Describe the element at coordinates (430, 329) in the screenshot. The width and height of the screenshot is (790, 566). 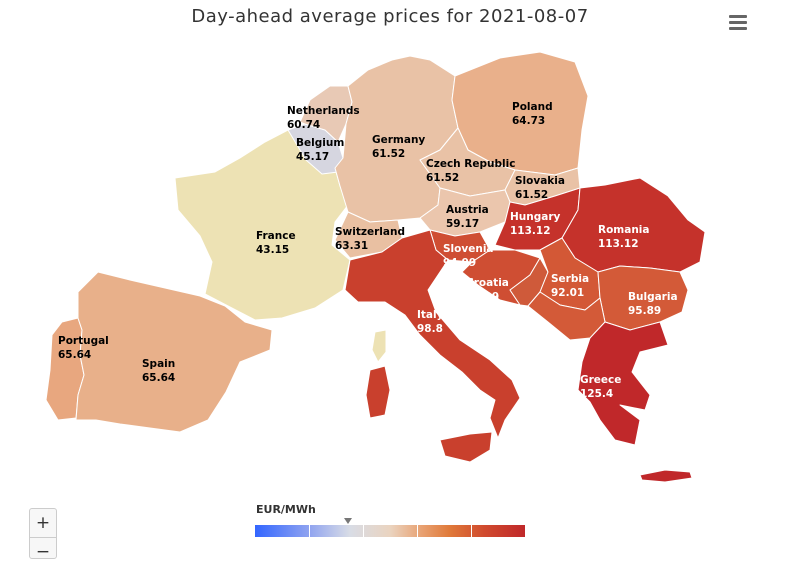
I see `country-price-italy: 98.8` at that location.